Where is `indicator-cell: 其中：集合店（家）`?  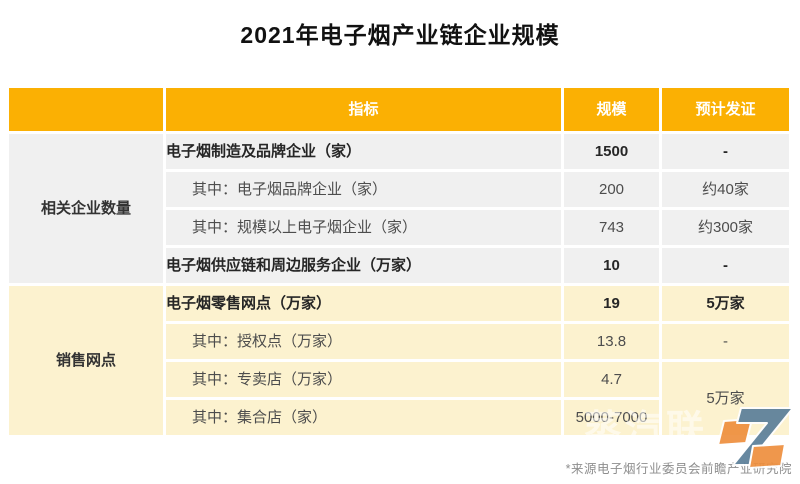
indicator-cell: 其中：集合店（家） is located at coordinates (363, 417).